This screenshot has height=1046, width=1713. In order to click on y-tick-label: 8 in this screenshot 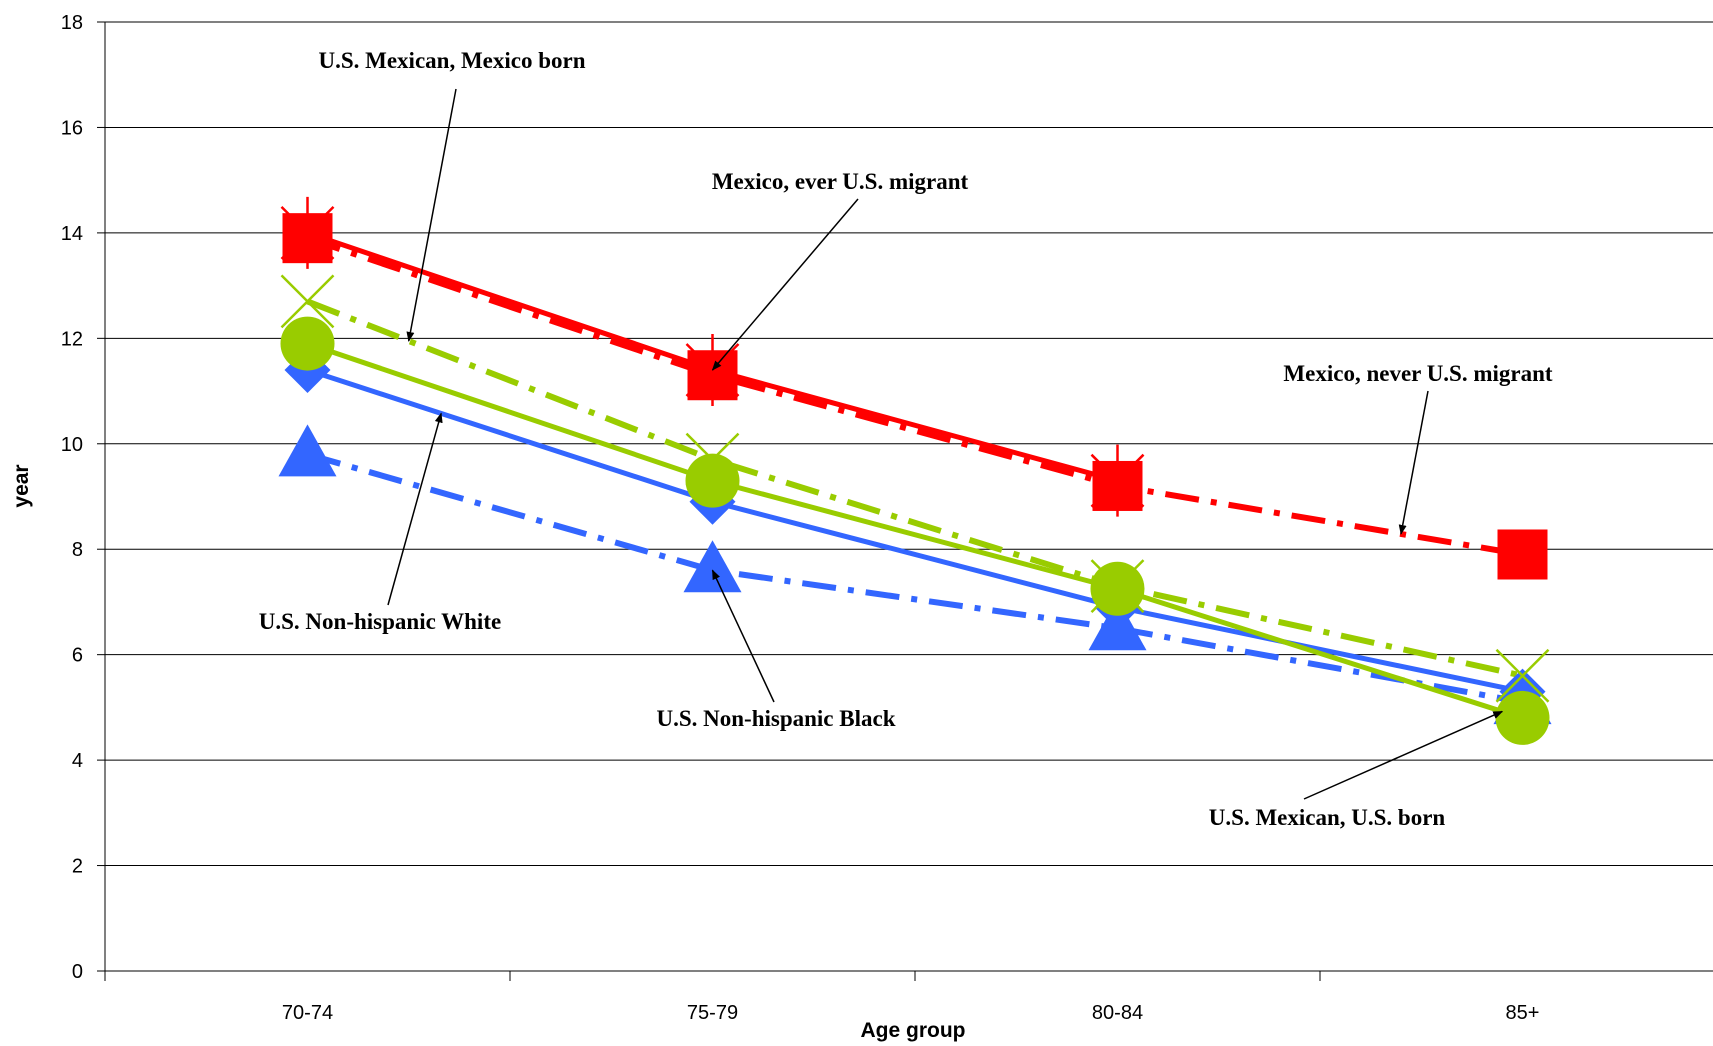, I will do `click(77, 550)`.